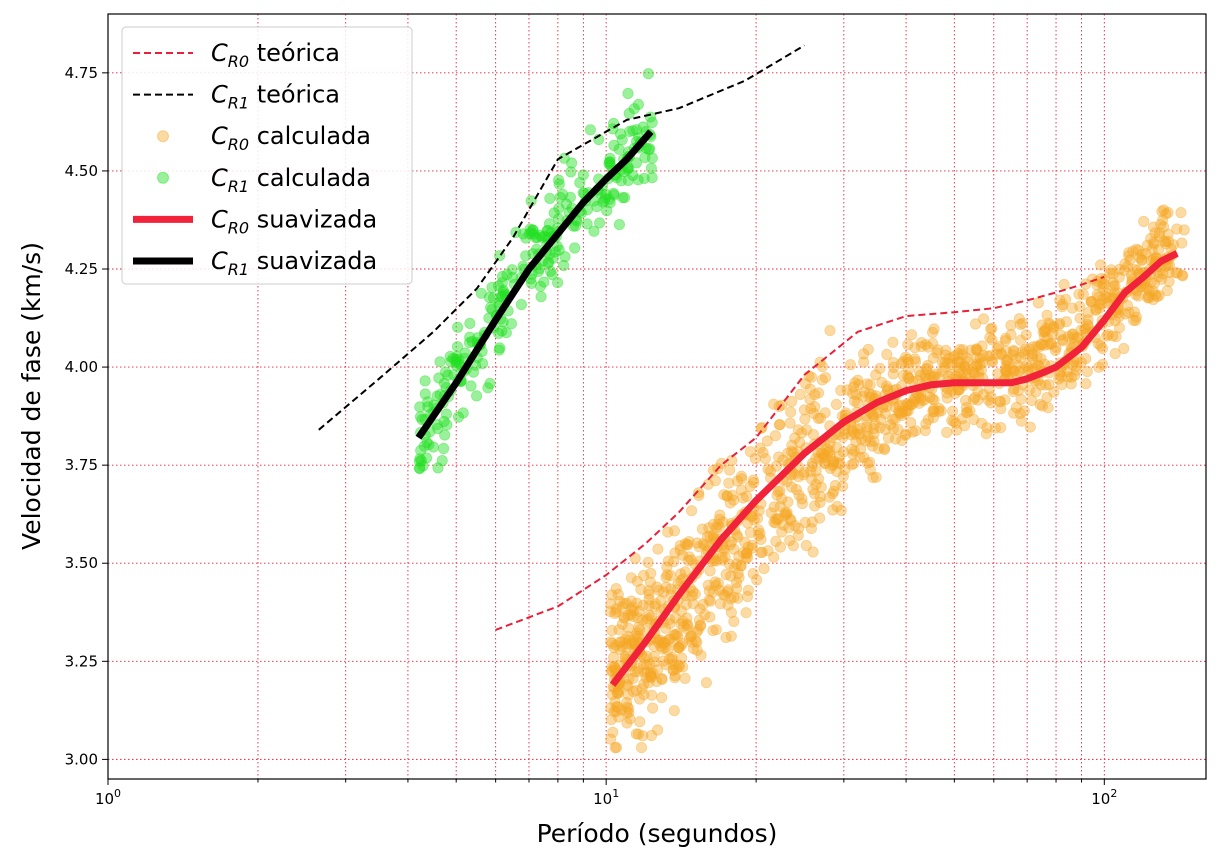 The image size is (1221, 863). Describe the element at coordinates (108, 797) in the screenshot. I see `x-tick-label: 10⁰` at that location.